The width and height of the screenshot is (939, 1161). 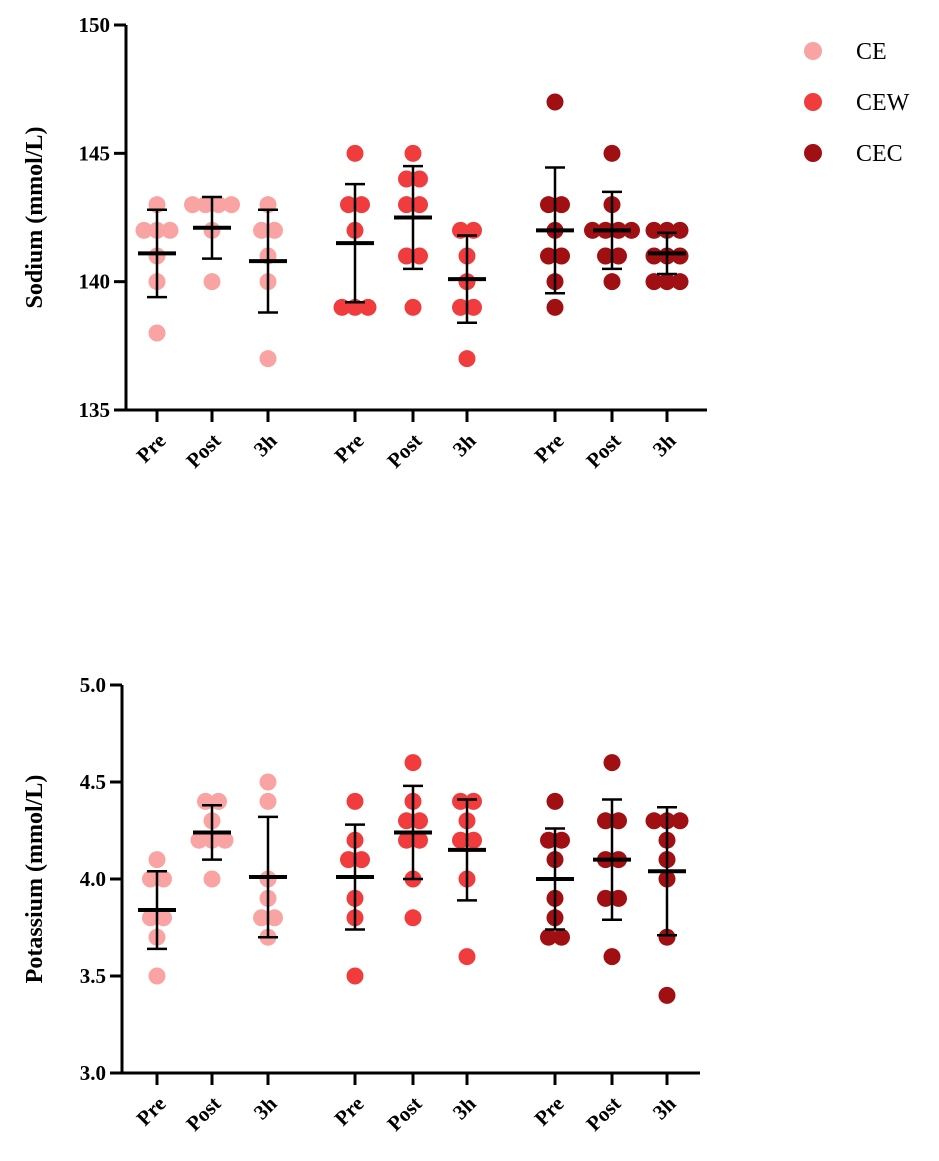 I want to click on y-axis-label: Sodium (mmol/L), so click(x=35, y=217).